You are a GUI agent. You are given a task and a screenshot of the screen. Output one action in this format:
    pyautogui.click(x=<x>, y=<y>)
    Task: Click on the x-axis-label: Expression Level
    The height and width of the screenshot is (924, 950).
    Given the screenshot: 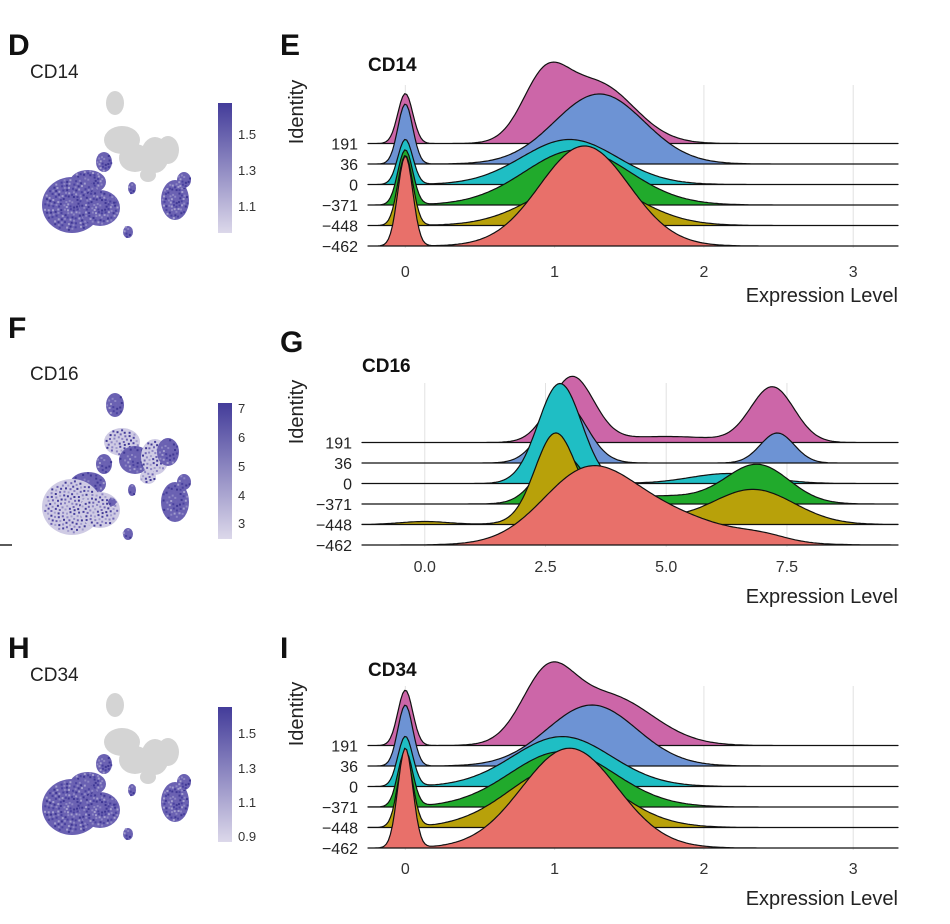 What is the action you would take?
    pyautogui.click(x=822, y=899)
    